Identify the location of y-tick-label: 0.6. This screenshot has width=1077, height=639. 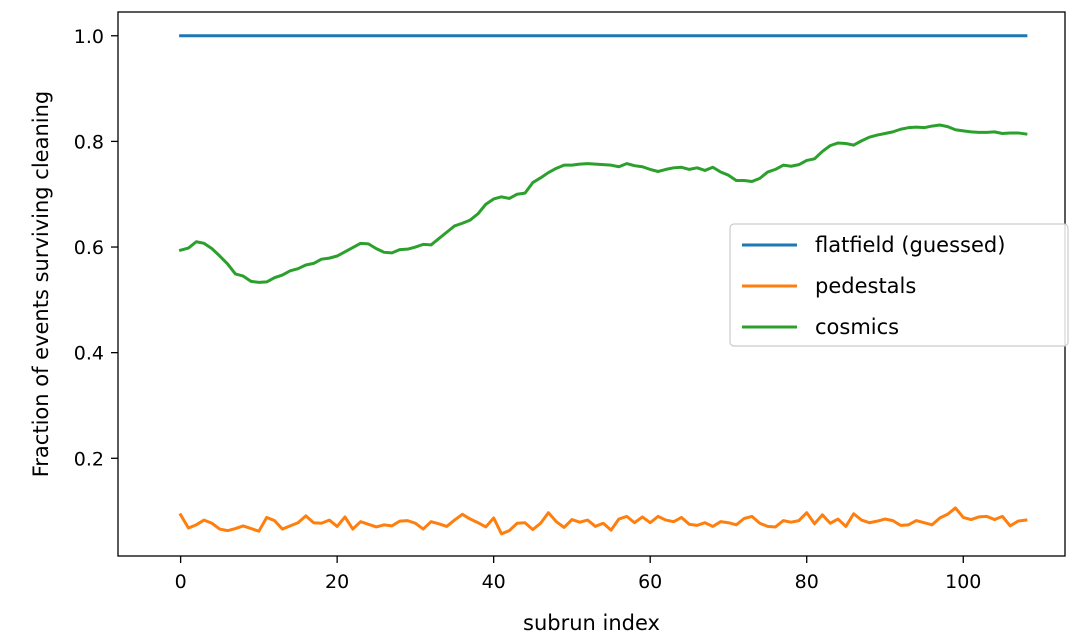
(89, 248).